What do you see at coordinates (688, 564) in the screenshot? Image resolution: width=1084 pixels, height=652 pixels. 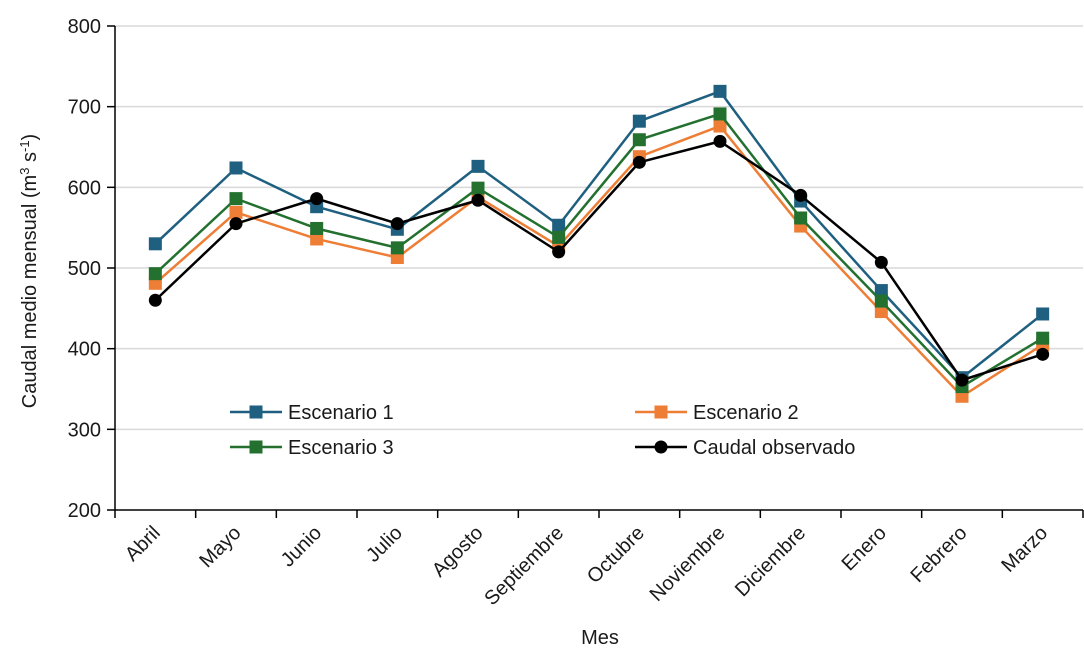 I see `x-tick-label: Noviembre` at bounding box center [688, 564].